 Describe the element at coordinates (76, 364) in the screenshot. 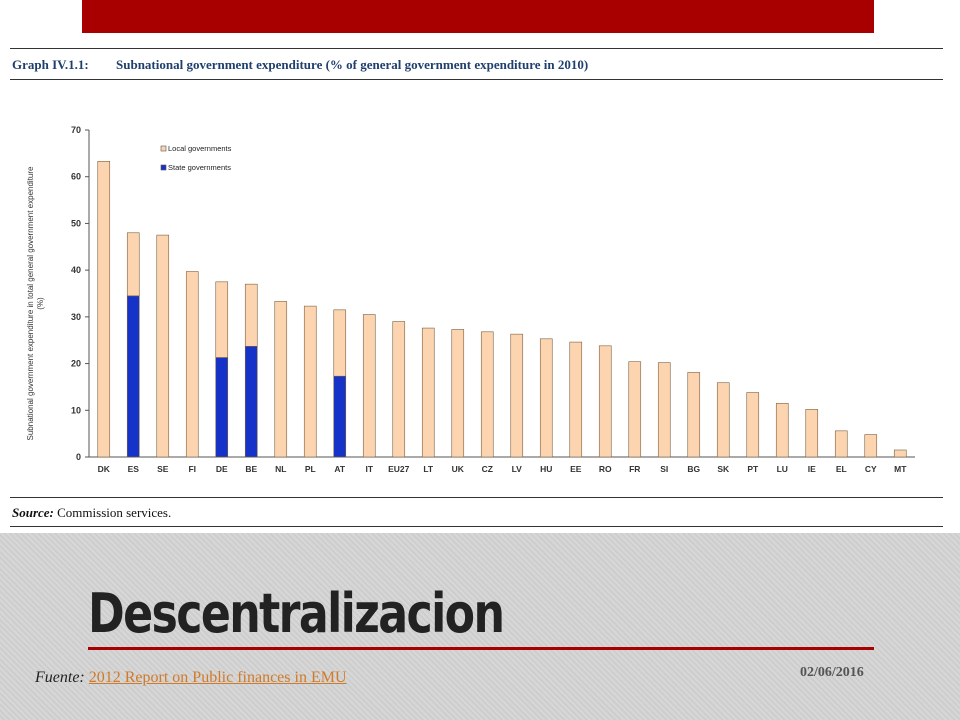

I see `y-tick-label: 20` at that location.